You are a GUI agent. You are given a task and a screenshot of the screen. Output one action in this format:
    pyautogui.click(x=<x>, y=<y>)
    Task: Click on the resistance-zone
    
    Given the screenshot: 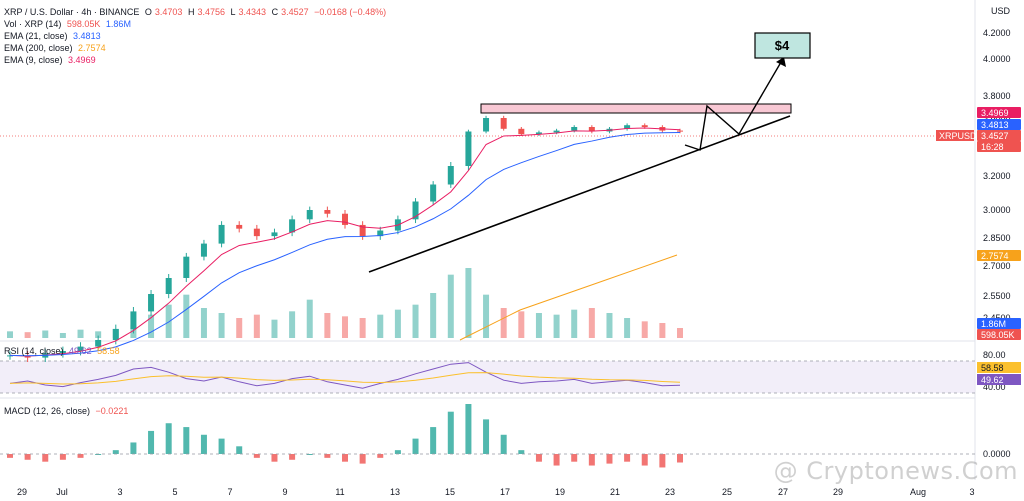 What is the action you would take?
    pyautogui.click(x=636, y=108)
    